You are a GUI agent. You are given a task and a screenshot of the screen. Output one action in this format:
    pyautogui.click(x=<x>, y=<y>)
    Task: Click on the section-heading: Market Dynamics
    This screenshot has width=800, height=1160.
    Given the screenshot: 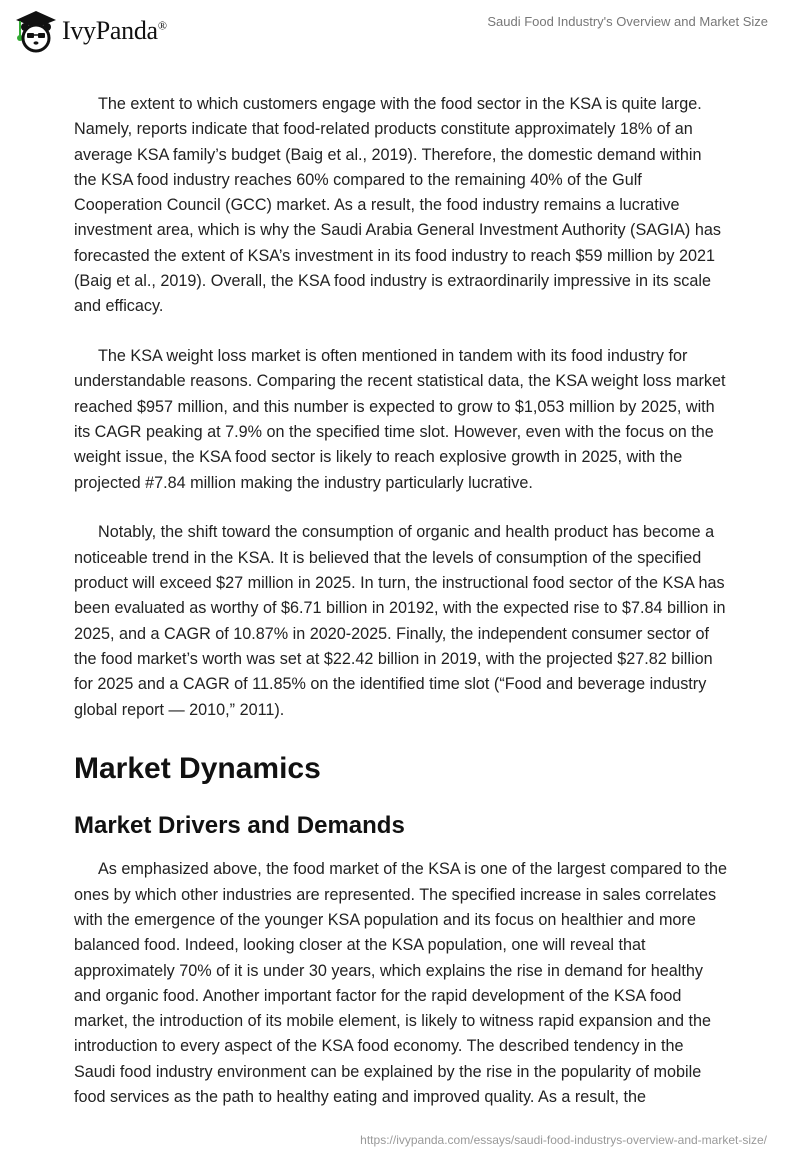 What is the action you would take?
    pyautogui.click(x=197, y=769)
    